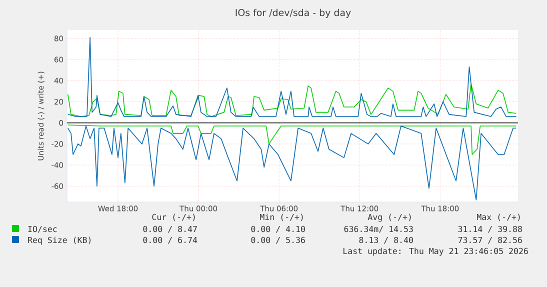  Describe the element at coordinates (490, 229) in the screenshot. I see `text: 31.14 / 39.88` at that location.